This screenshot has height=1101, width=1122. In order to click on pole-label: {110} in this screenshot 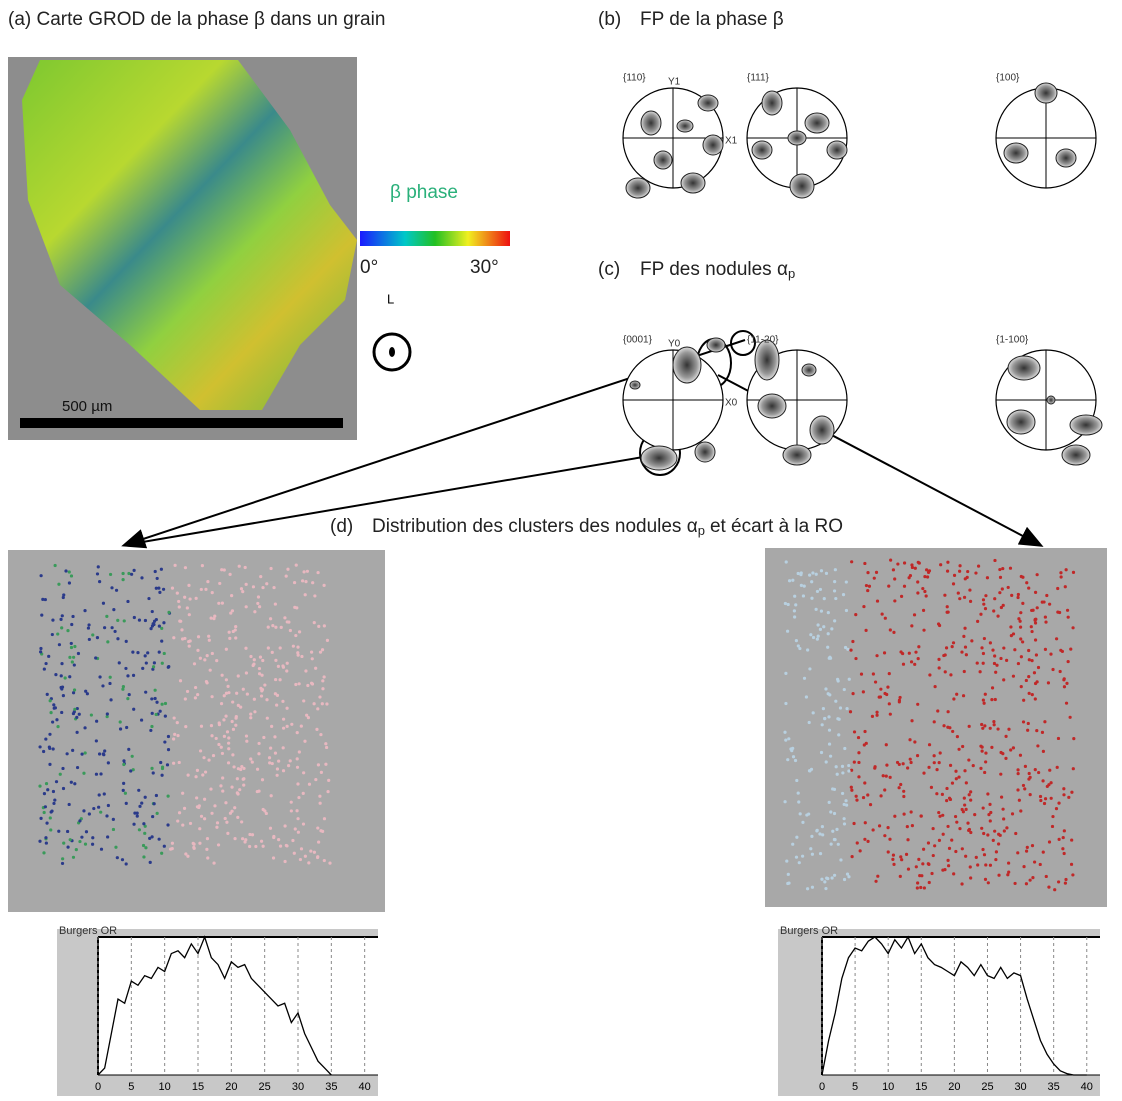, I will do `click(634, 78)`.